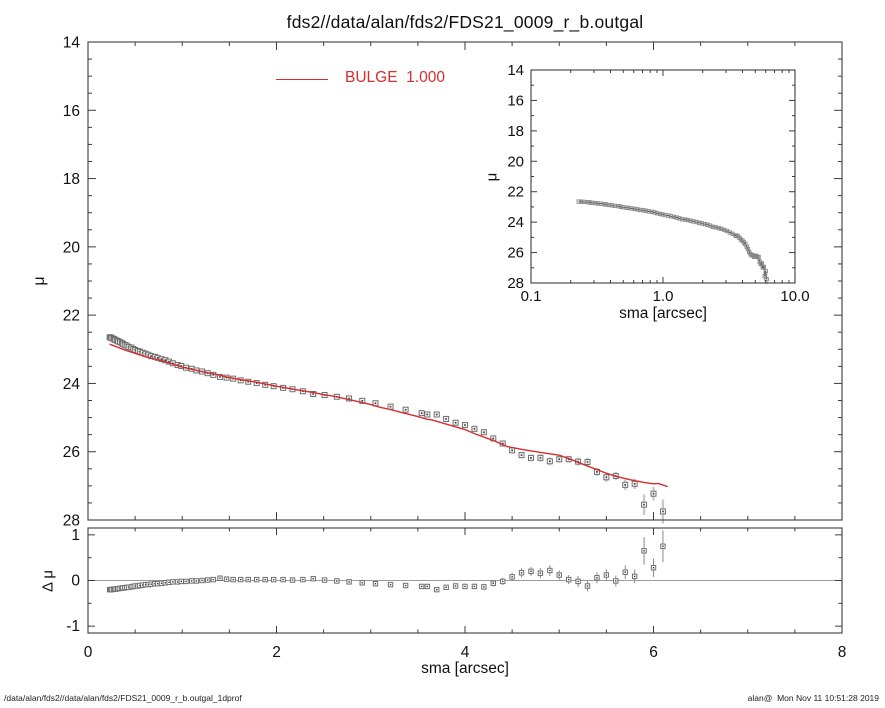 The height and width of the screenshot is (708, 885). Describe the element at coordinates (75, 535) in the screenshot. I see `svg-text: 1` at that location.